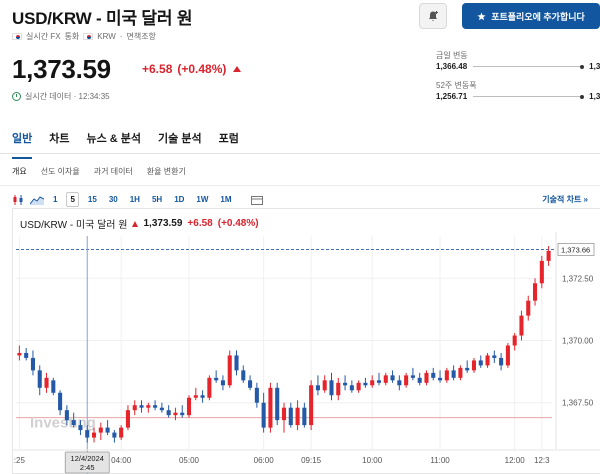 This screenshot has height=474, width=600. What do you see at coordinates (88, 36) in the screenshot?
I see `flag-icon` at bounding box center [88, 36].